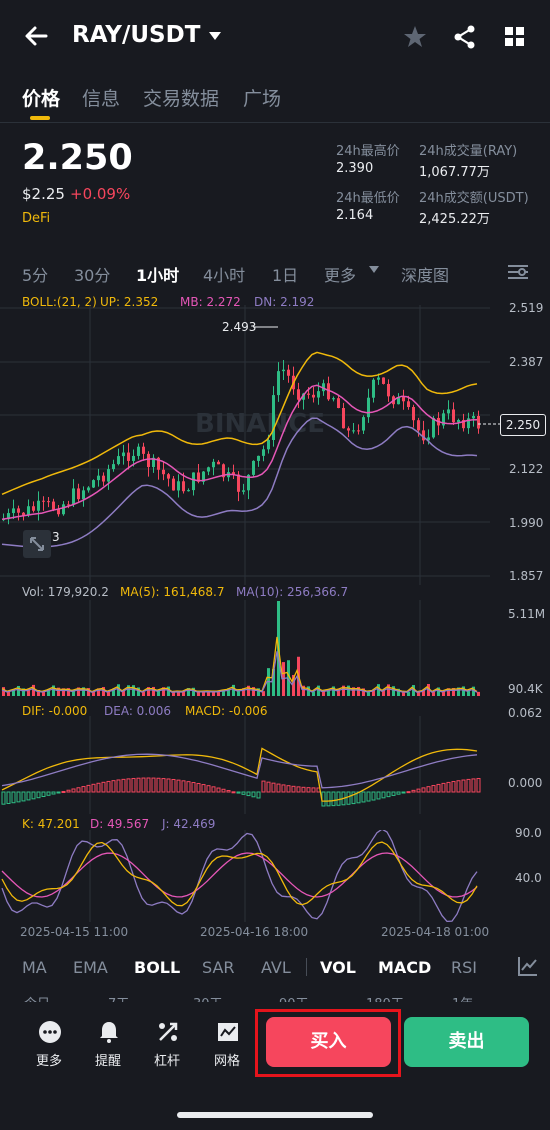  I want to click on vol-axis-top: 5.11M, so click(527, 614).